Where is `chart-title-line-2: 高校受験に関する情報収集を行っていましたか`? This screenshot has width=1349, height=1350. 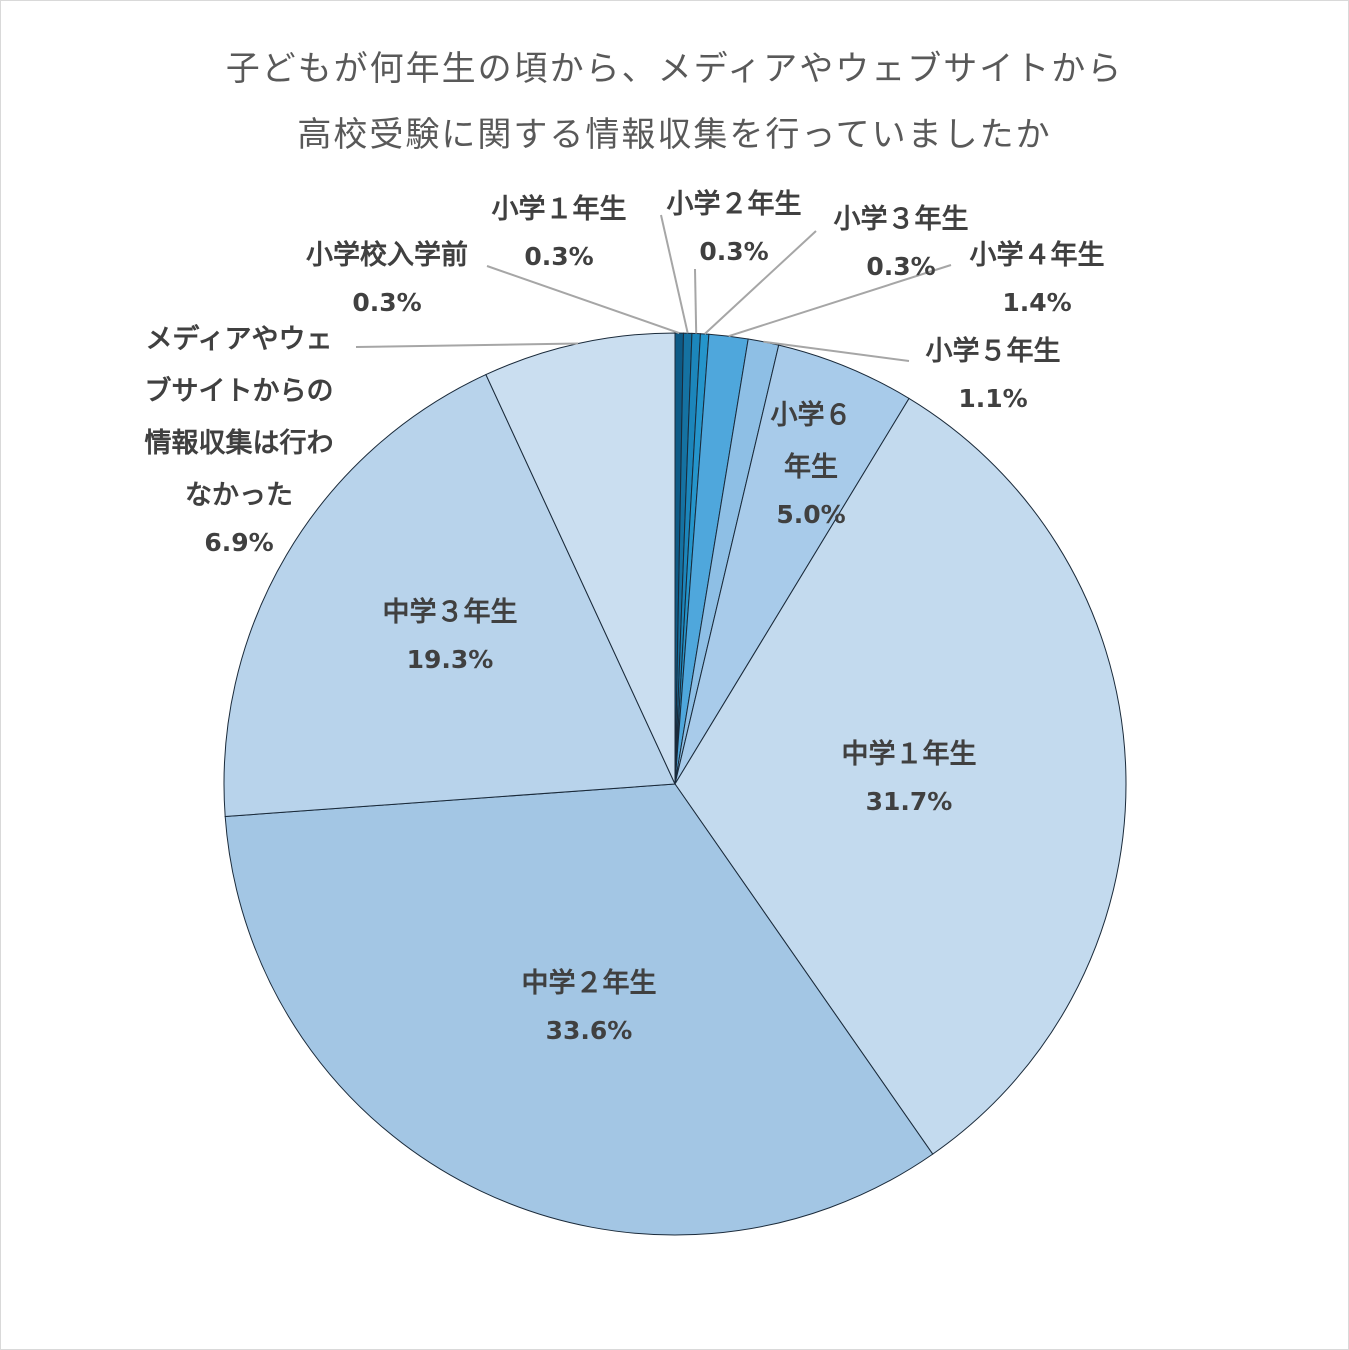
chart-title-line-2: 高校受験に関する情報収集を行っていましたか is located at coordinates (674, 135).